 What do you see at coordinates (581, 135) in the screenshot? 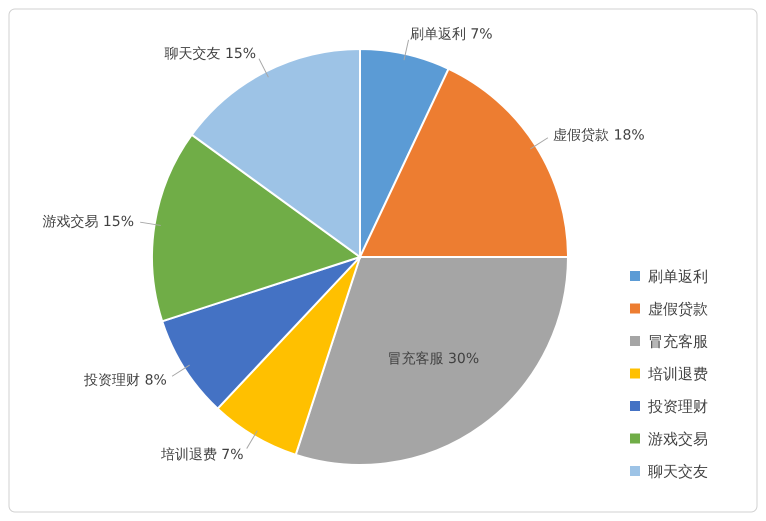
I see `slice-label: 虚假贷款` at bounding box center [581, 135].